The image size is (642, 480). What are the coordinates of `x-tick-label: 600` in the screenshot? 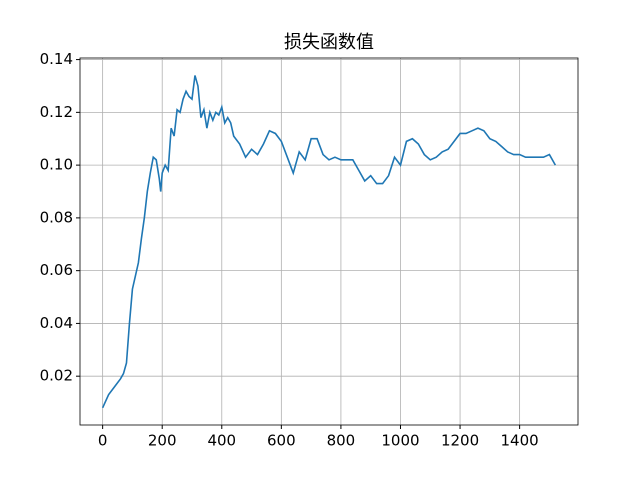 It's located at (281, 441).